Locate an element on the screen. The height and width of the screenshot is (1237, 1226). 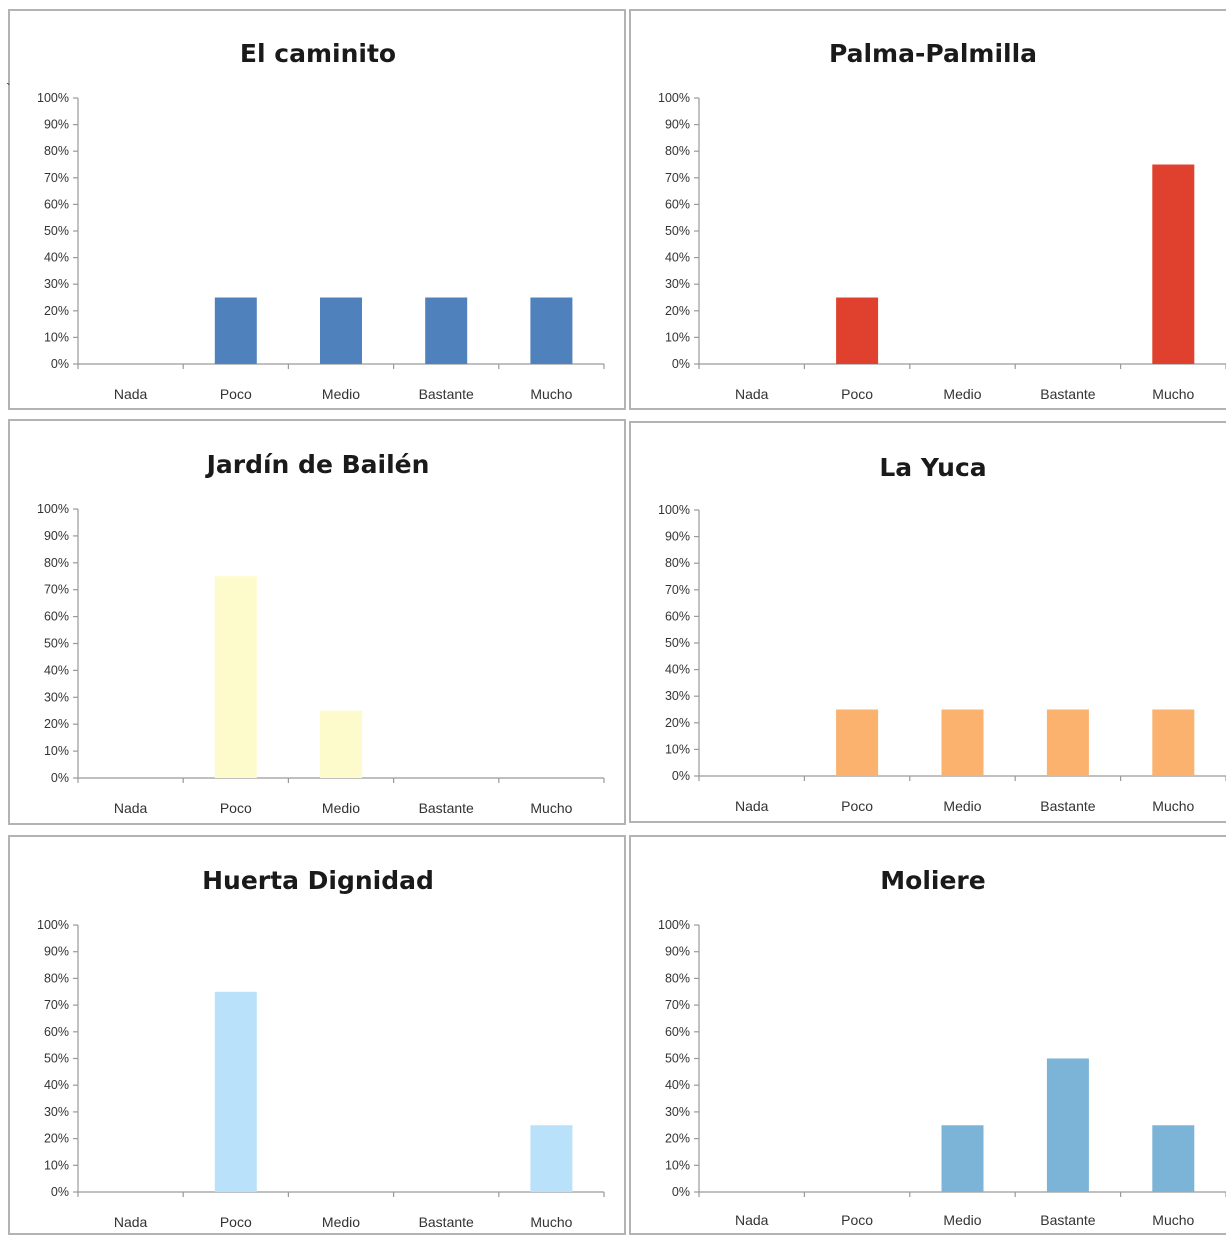
chart-title: Palma-Palmilla is located at coordinates (933, 53).